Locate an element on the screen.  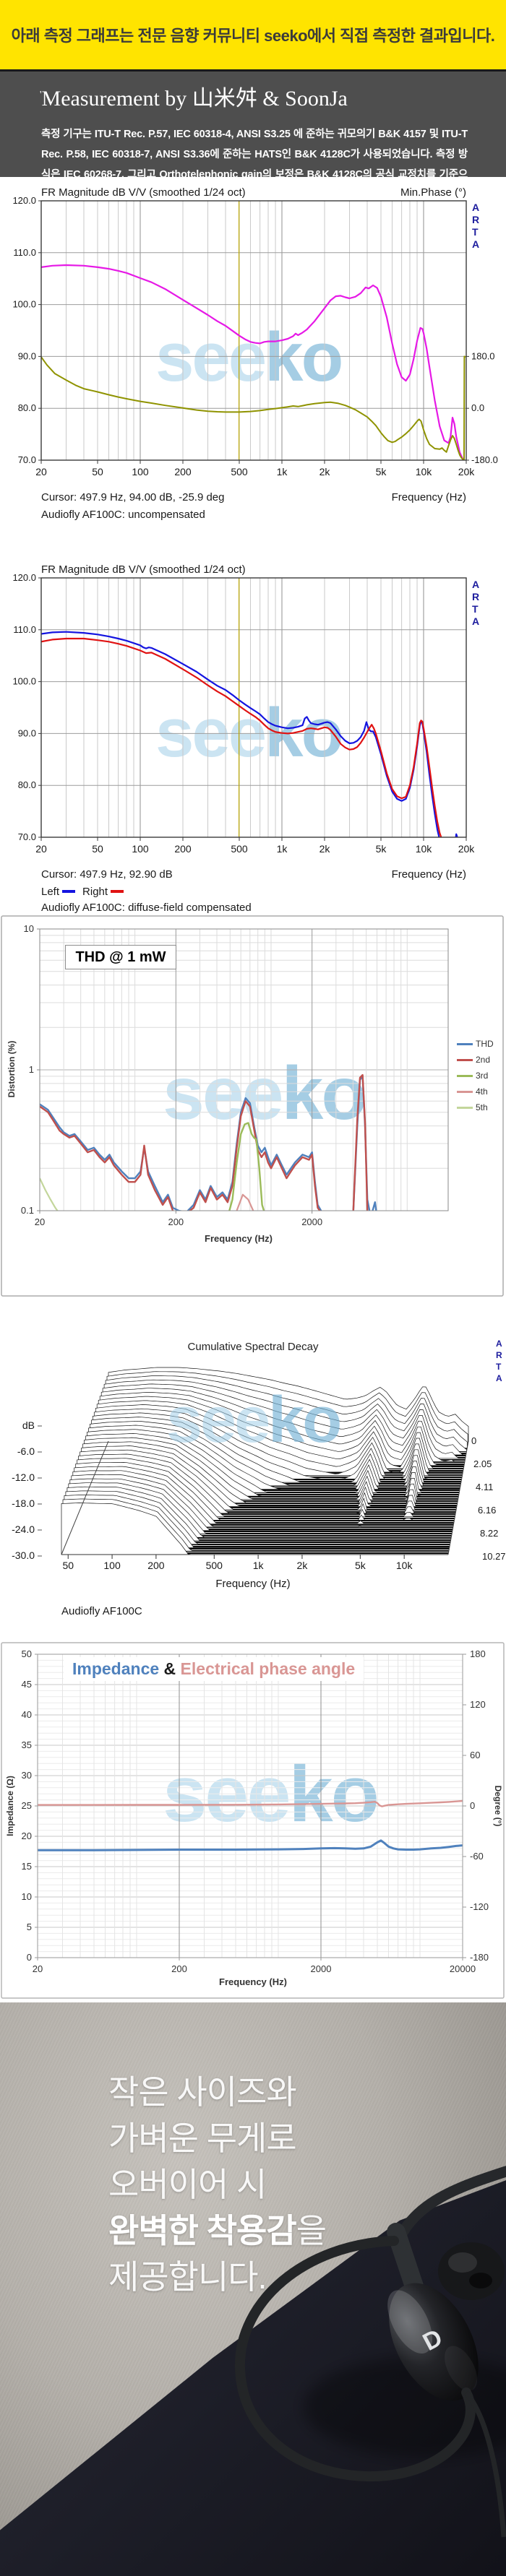
impedance-title: Impedance & Electrical phase angle is located at coordinates (214, 1669).